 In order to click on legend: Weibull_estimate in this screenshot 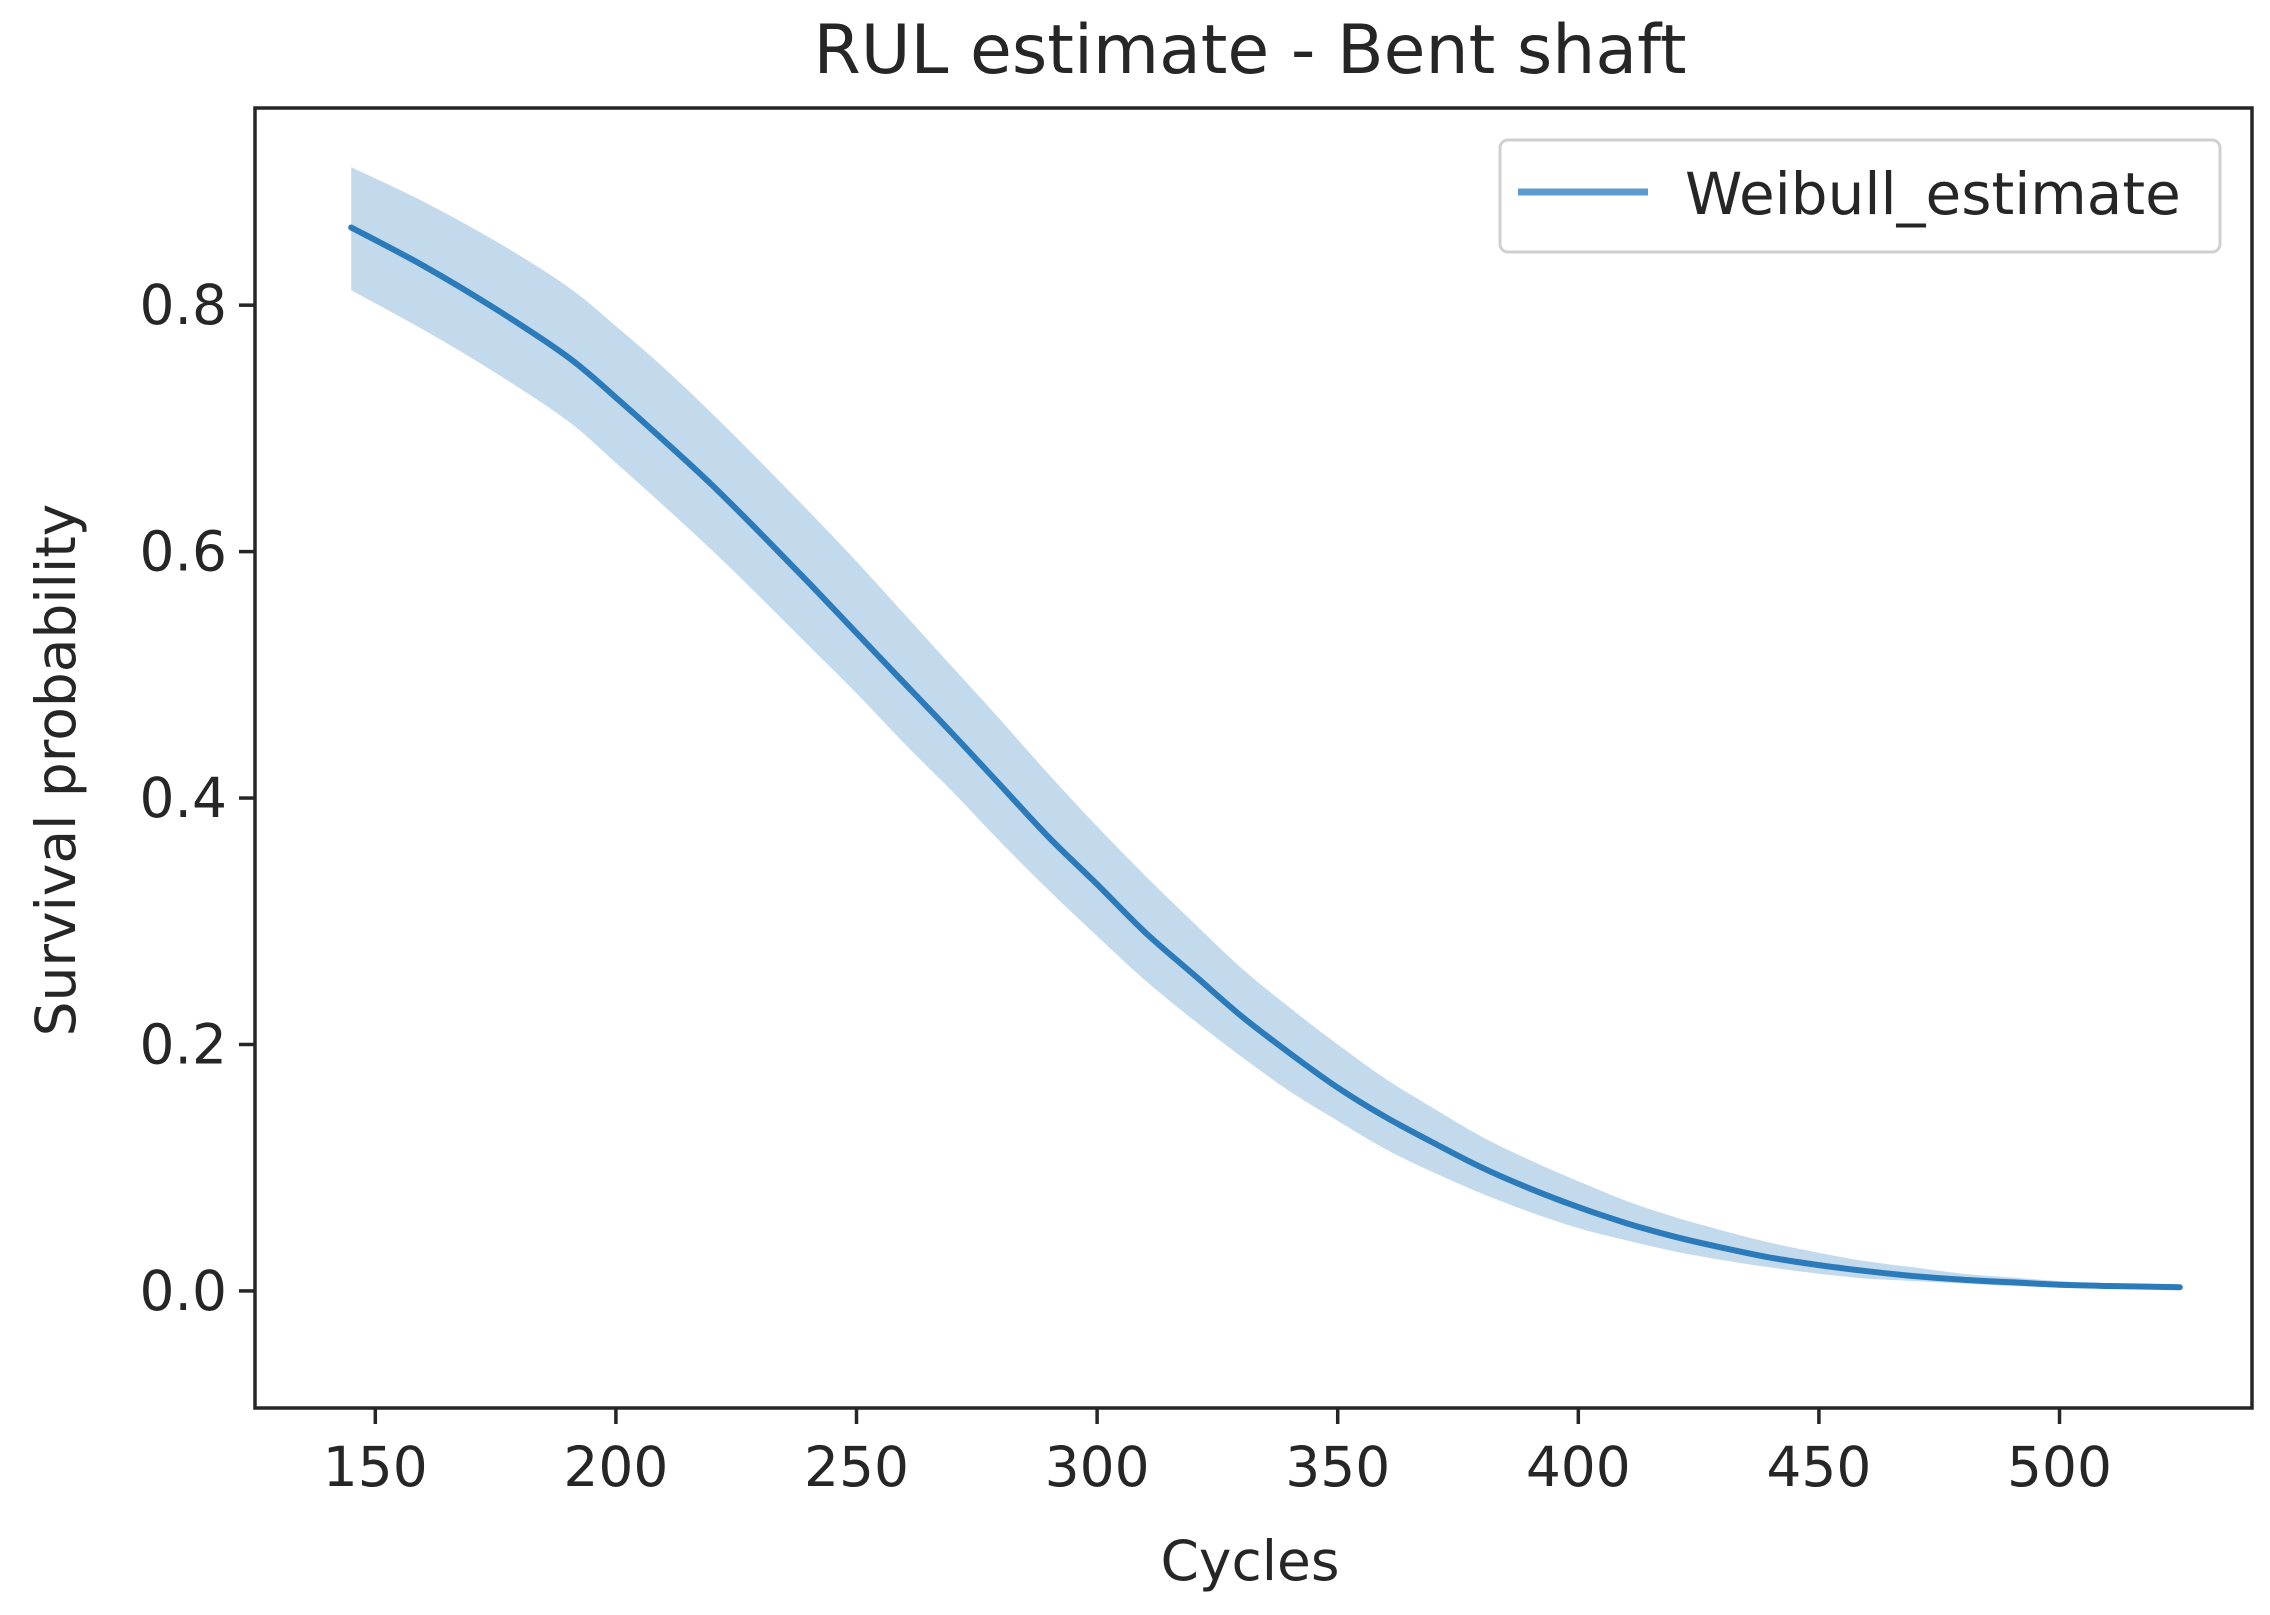, I will do `click(1860, 196)`.